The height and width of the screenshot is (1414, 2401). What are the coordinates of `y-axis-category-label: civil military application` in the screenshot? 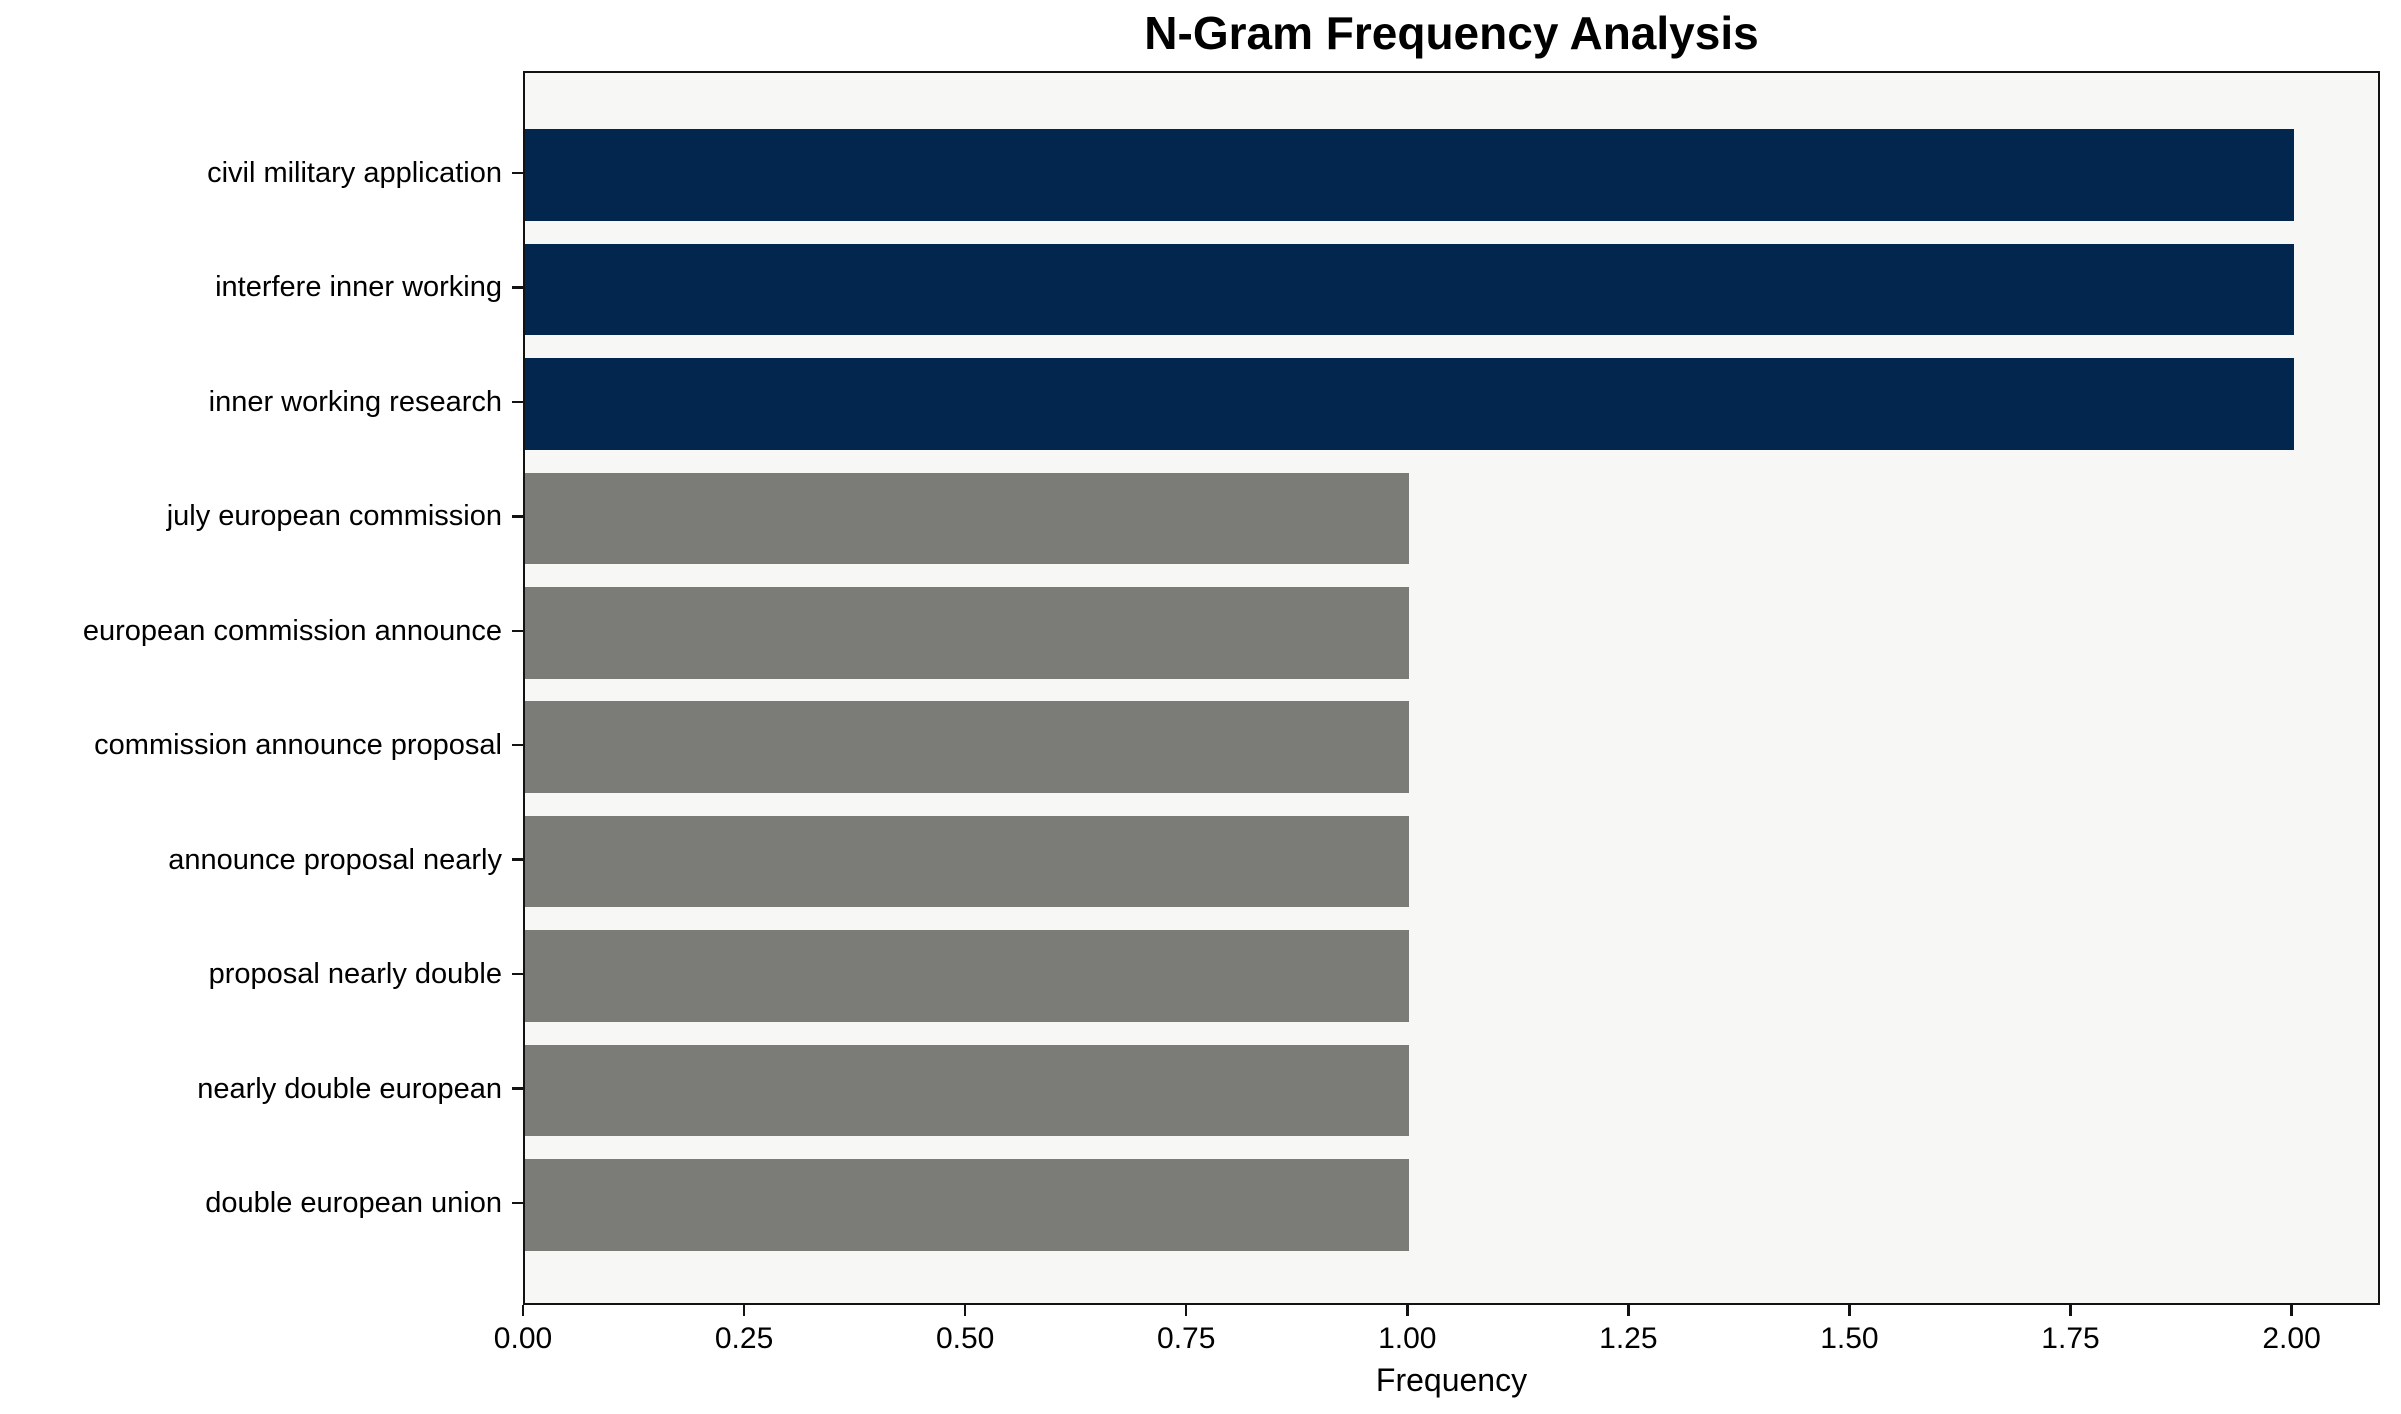 It's located at (354, 172).